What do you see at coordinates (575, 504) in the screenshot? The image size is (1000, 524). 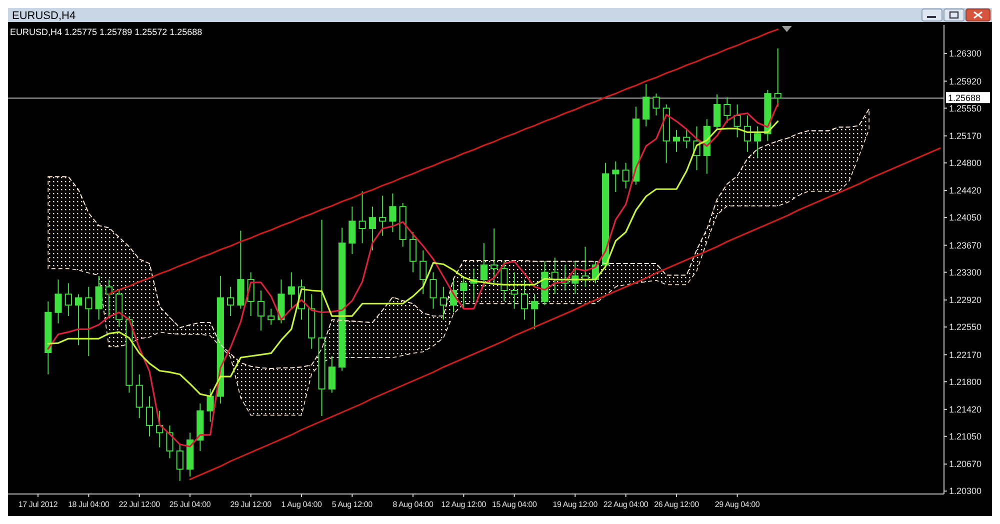 I see `x-tick-label: 19 Aug 12:00` at bounding box center [575, 504].